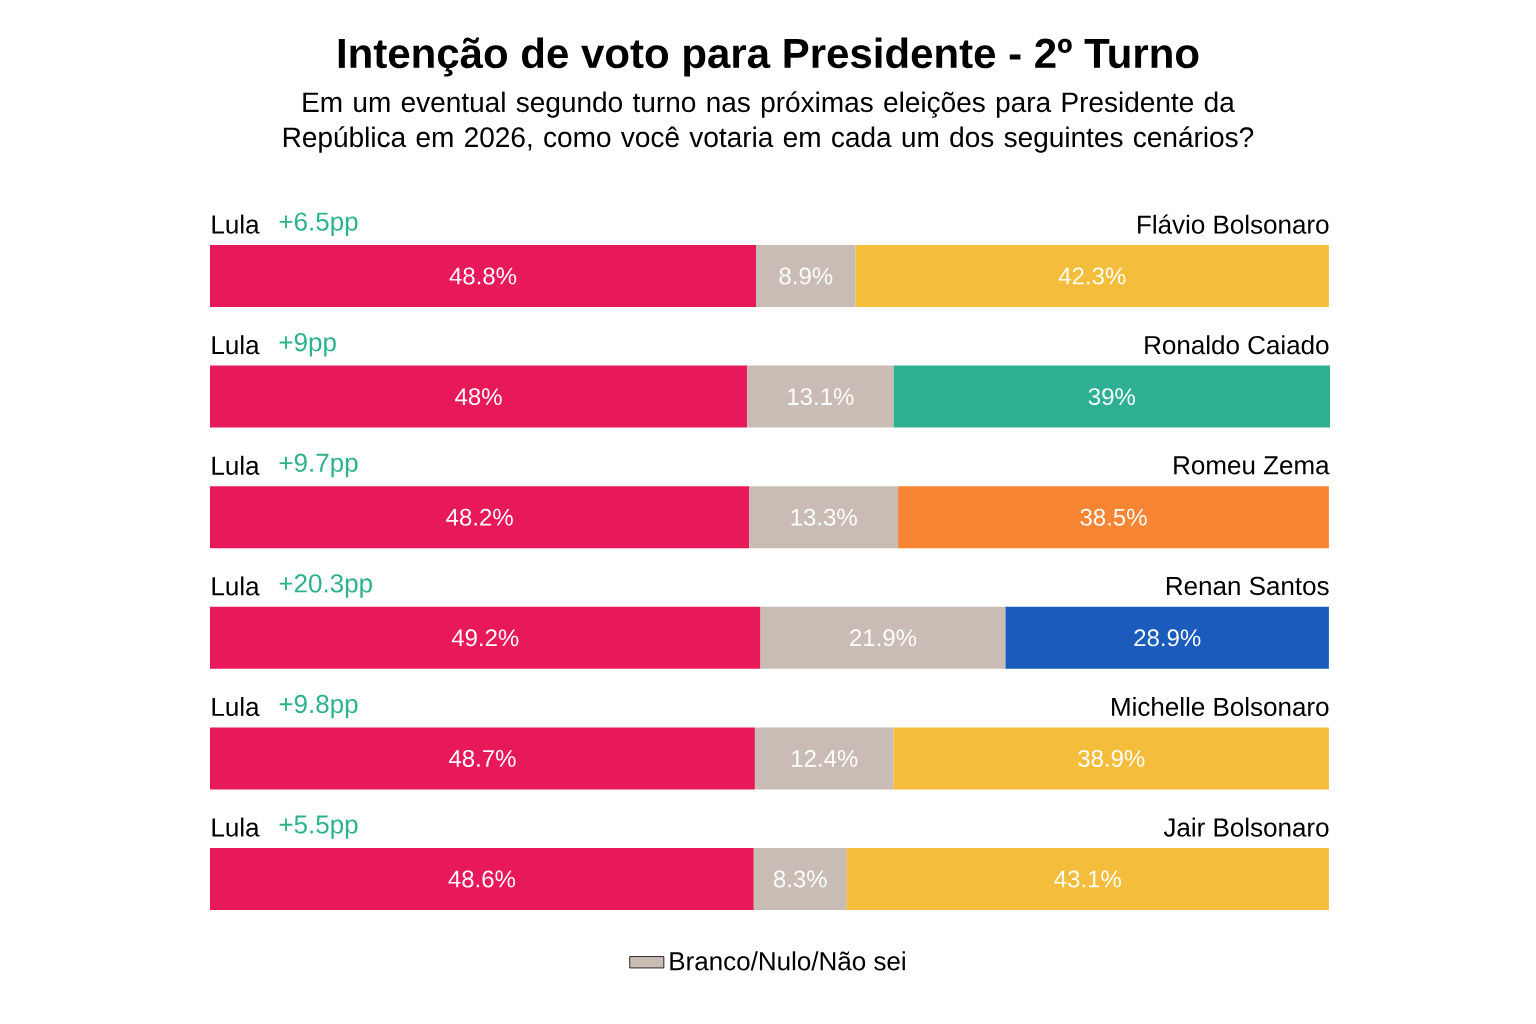 This screenshot has height=1024, width=1536. I want to click on series-label: Lula, so click(236, 707).